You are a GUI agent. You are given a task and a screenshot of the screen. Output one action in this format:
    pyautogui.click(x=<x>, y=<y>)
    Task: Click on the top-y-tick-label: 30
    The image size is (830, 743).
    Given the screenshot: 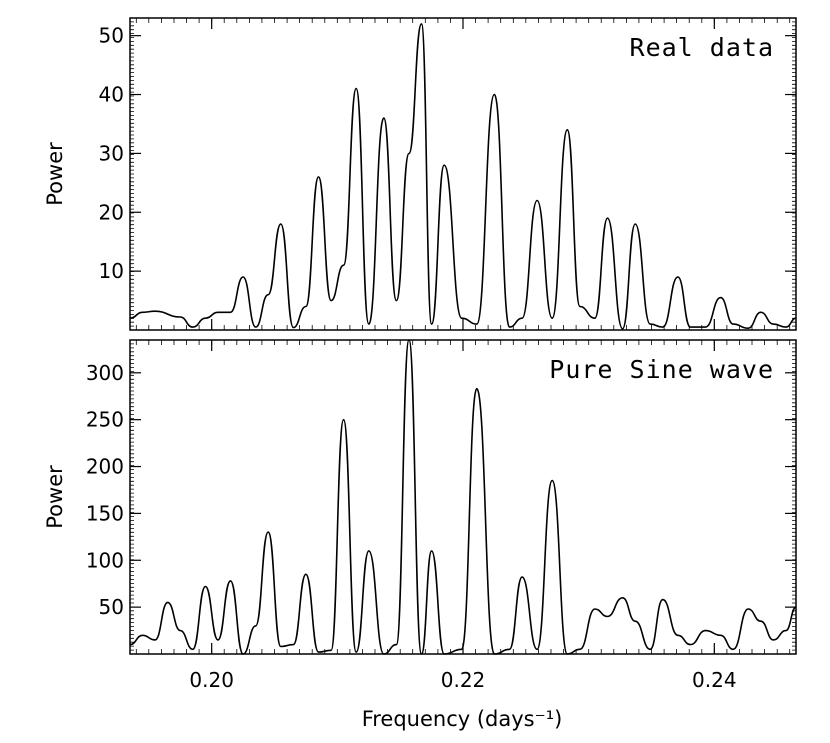 What is the action you would take?
    pyautogui.click(x=111, y=153)
    